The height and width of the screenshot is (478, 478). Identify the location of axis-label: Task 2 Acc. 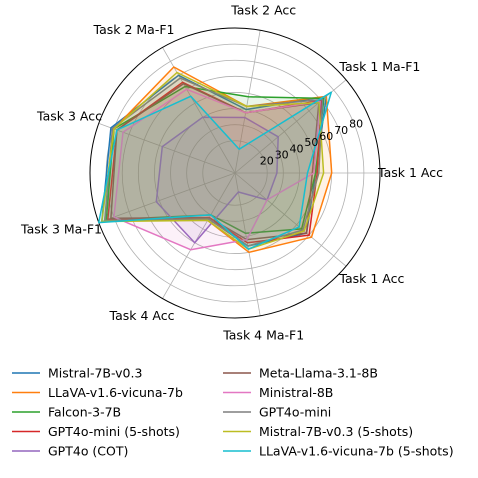
(263, 10).